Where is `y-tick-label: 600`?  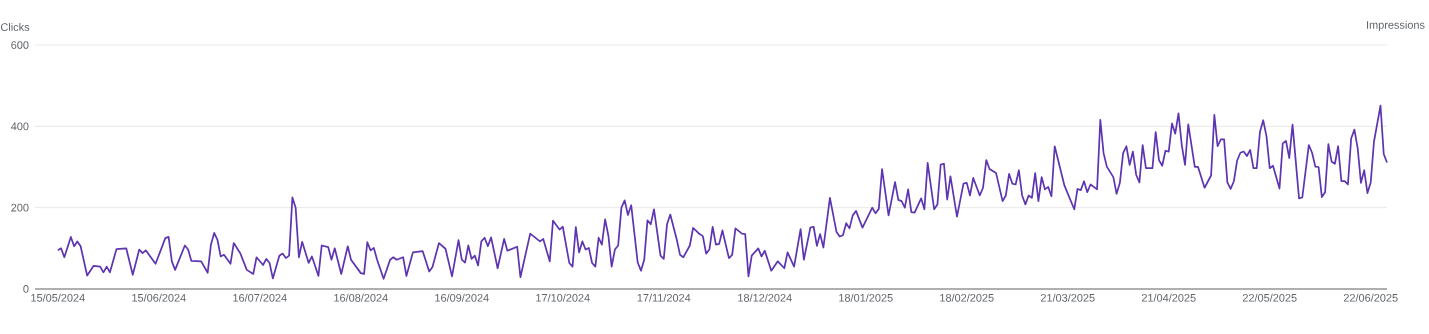 y-tick-label: 600 is located at coordinates (20, 45).